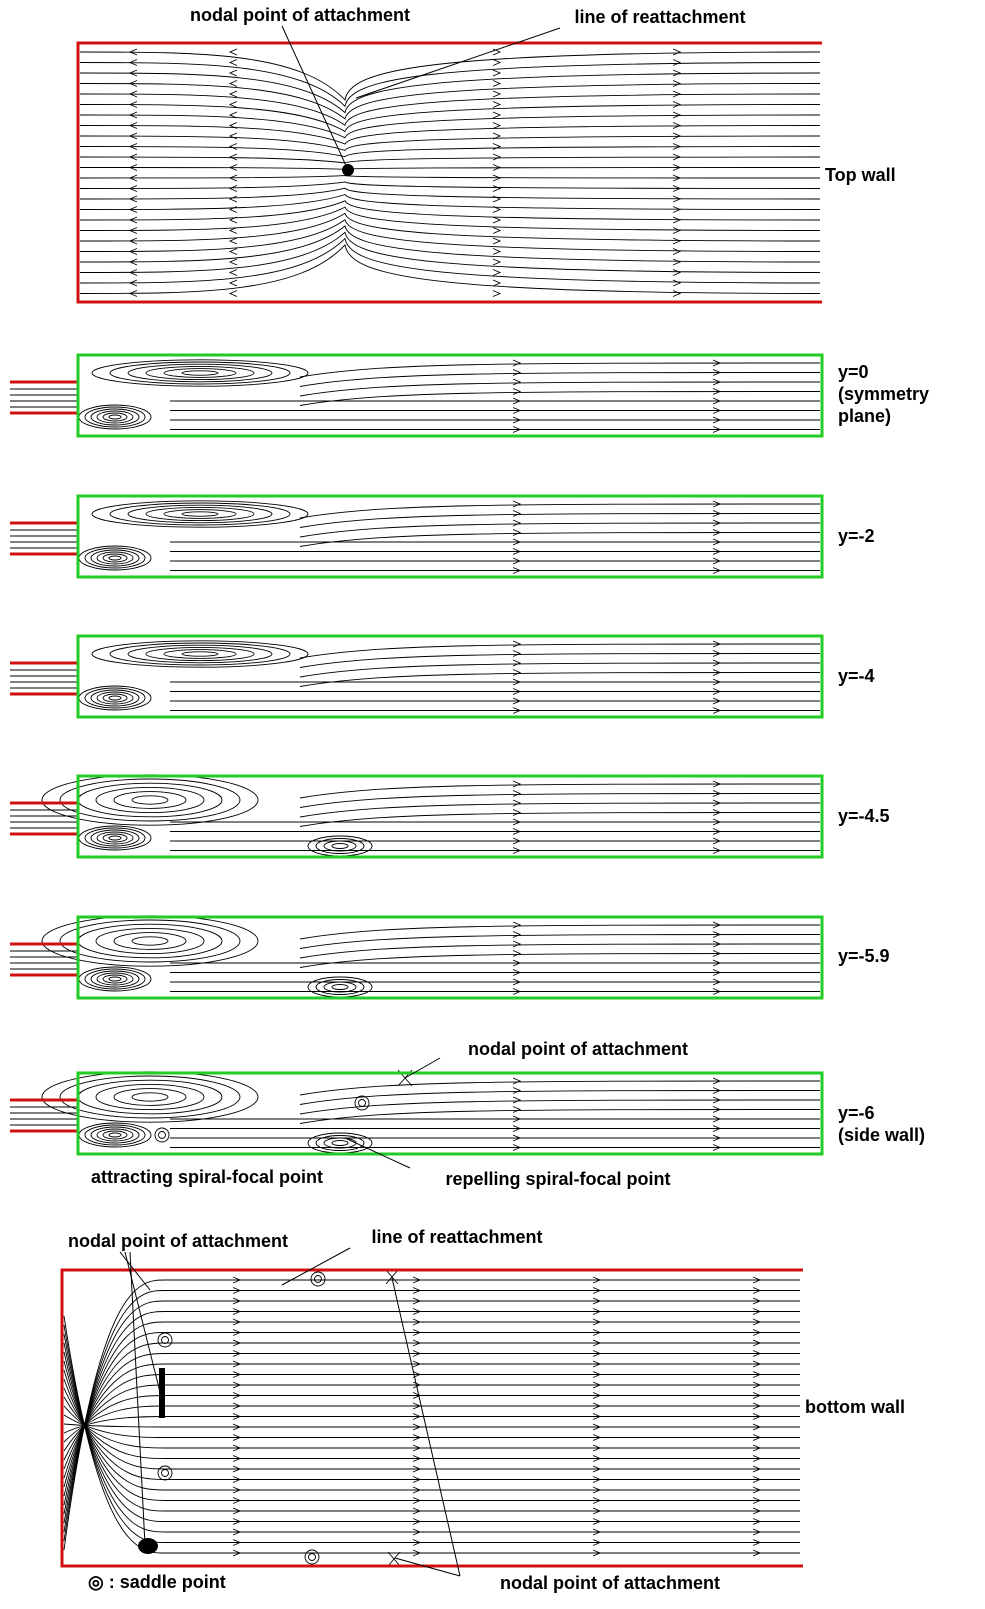 This screenshot has height=1609, width=985. What do you see at coordinates (659, 17) in the screenshot?
I see `annotation: line of reattachment` at bounding box center [659, 17].